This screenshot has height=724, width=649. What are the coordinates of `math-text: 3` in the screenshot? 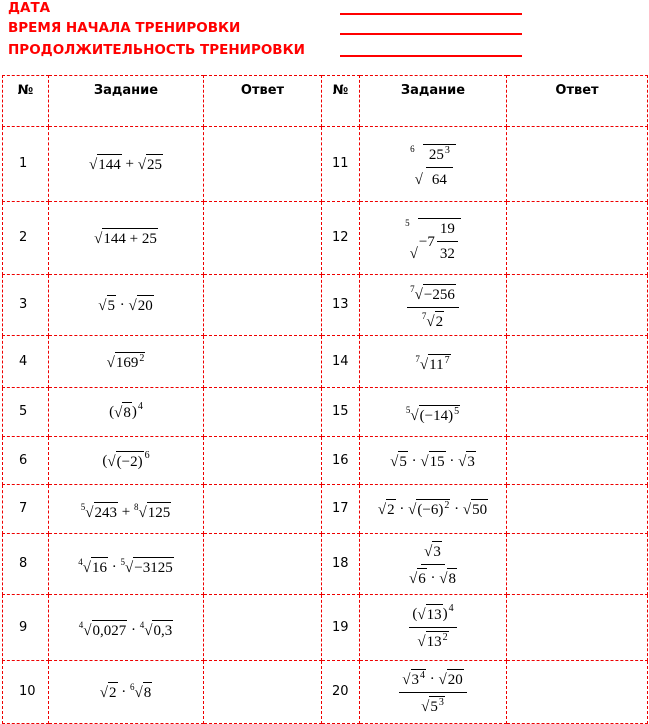 It's located at (471, 461).